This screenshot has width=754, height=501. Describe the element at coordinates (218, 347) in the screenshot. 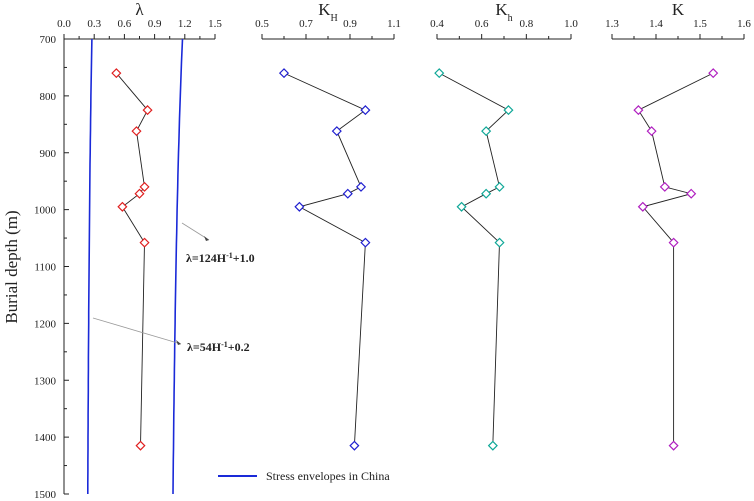

I see `envelope-lower-label: λ=54H-1+0.2` at that location.